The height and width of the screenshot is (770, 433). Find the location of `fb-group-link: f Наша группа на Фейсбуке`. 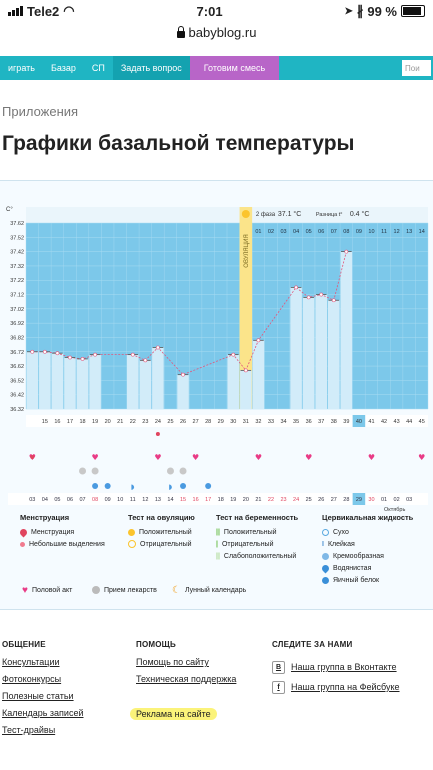

fb-group-link: f Наша группа на Фейсбуке is located at coordinates (336, 687).